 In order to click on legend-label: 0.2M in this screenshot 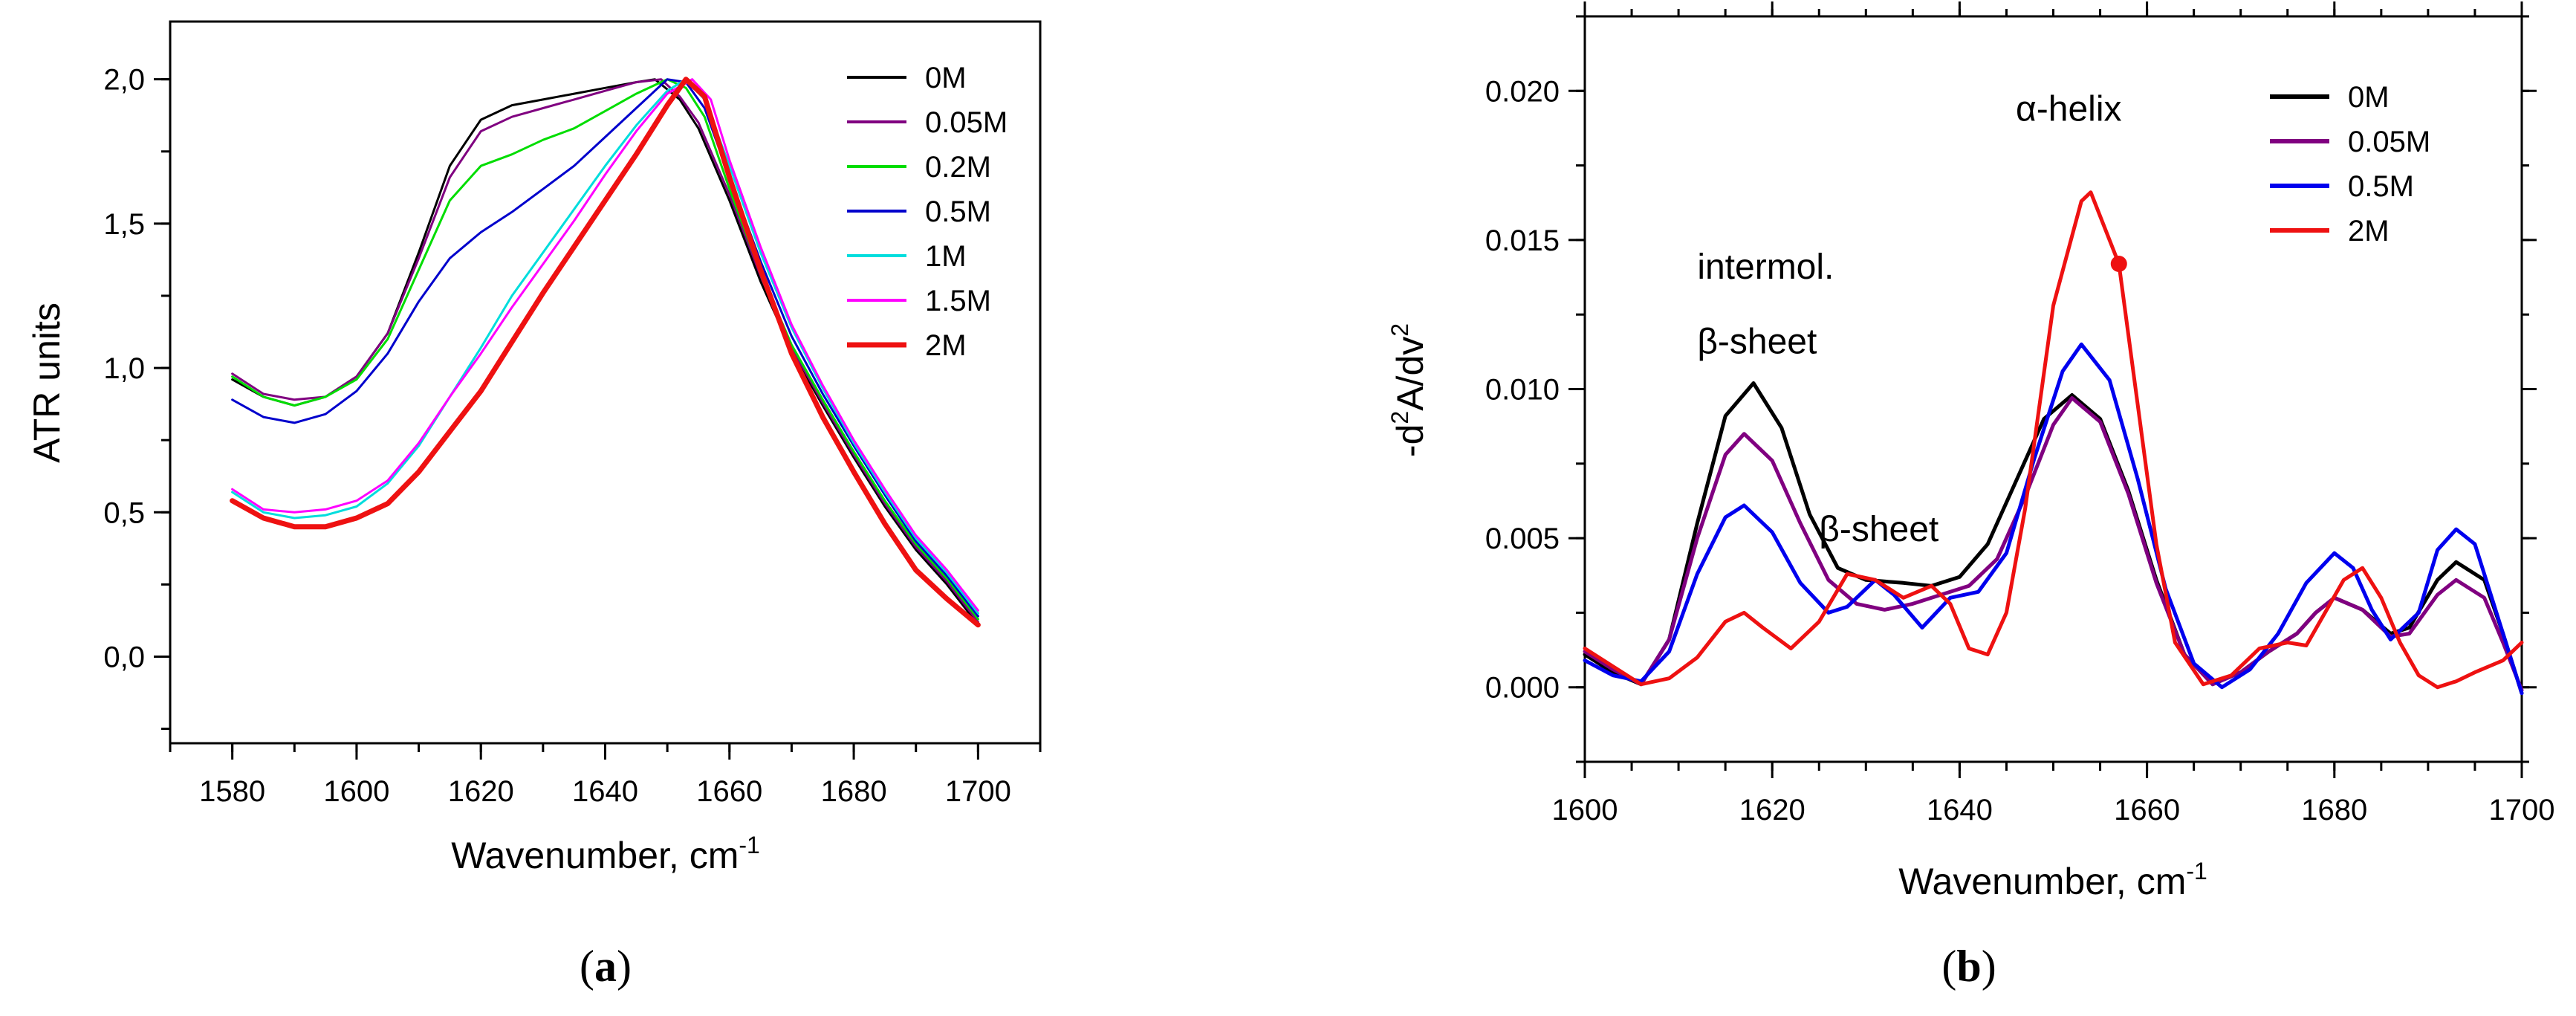, I will do `click(958, 168)`.